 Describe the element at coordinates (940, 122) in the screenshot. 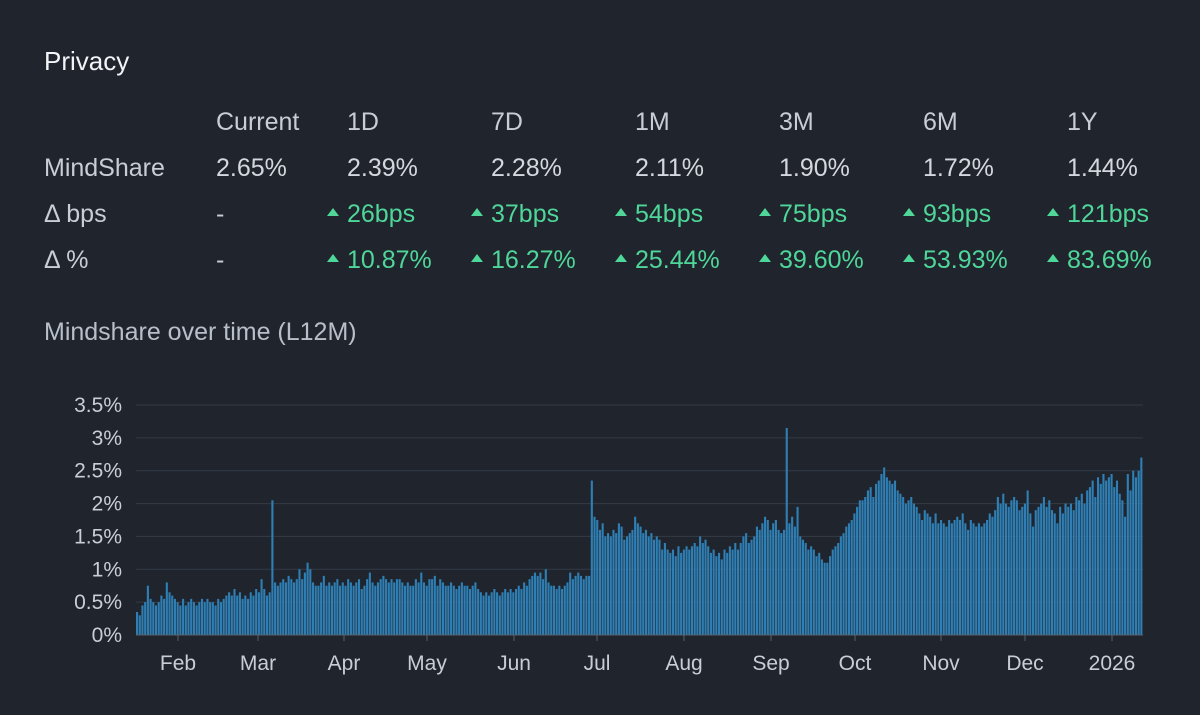

I see `column-header-5: 6M` at that location.